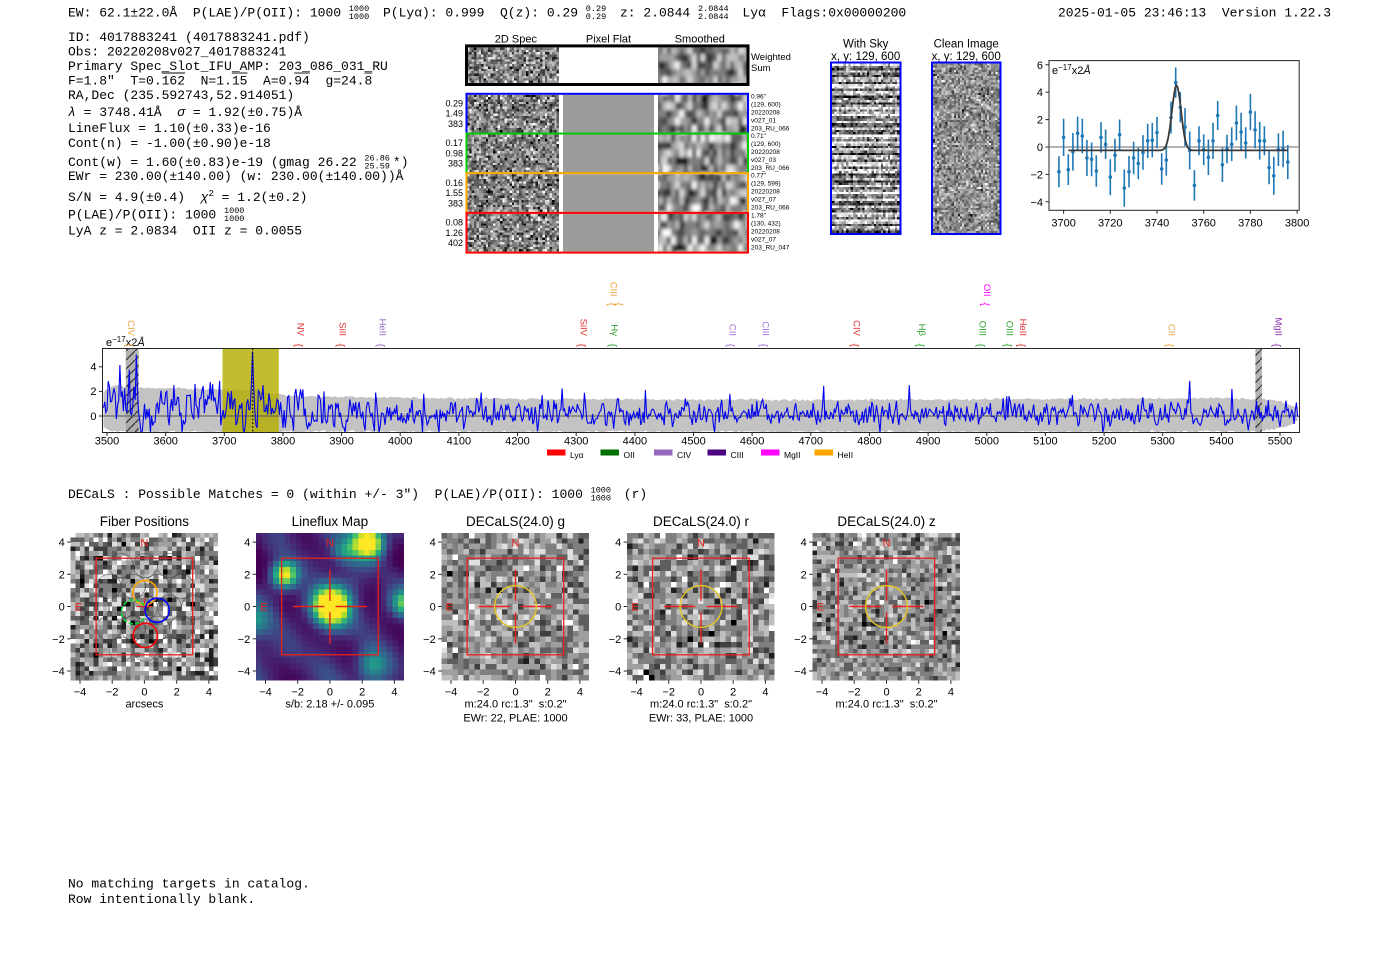 The width and height of the screenshot is (1400, 953). I want to click on svg-text: x, y: 129, 600, so click(865, 57).